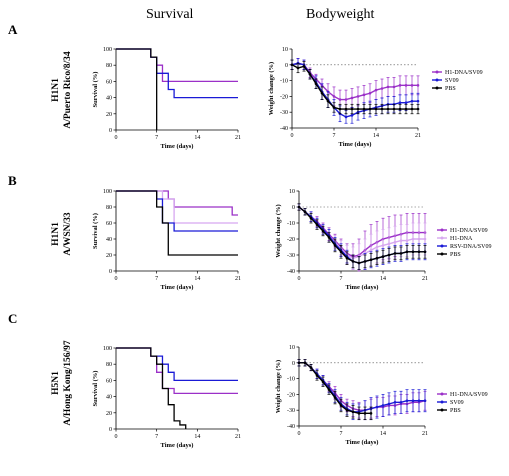  Describe the element at coordinates (56, 383) in the screenshot. I see `panel-c-subtype: H5N1` at that location.